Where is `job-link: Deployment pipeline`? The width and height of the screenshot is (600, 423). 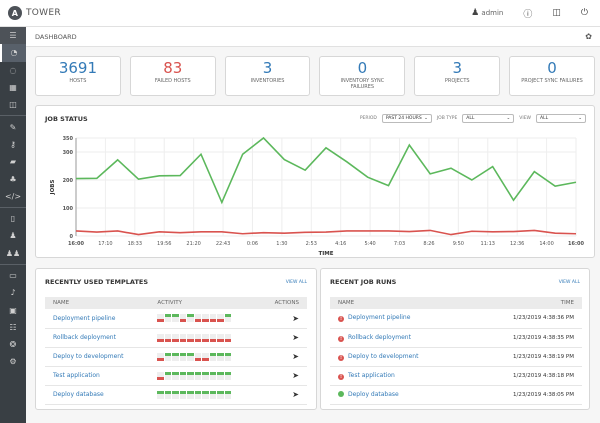 job-link: Deployment pipeline is located at coordinates (379, 318).